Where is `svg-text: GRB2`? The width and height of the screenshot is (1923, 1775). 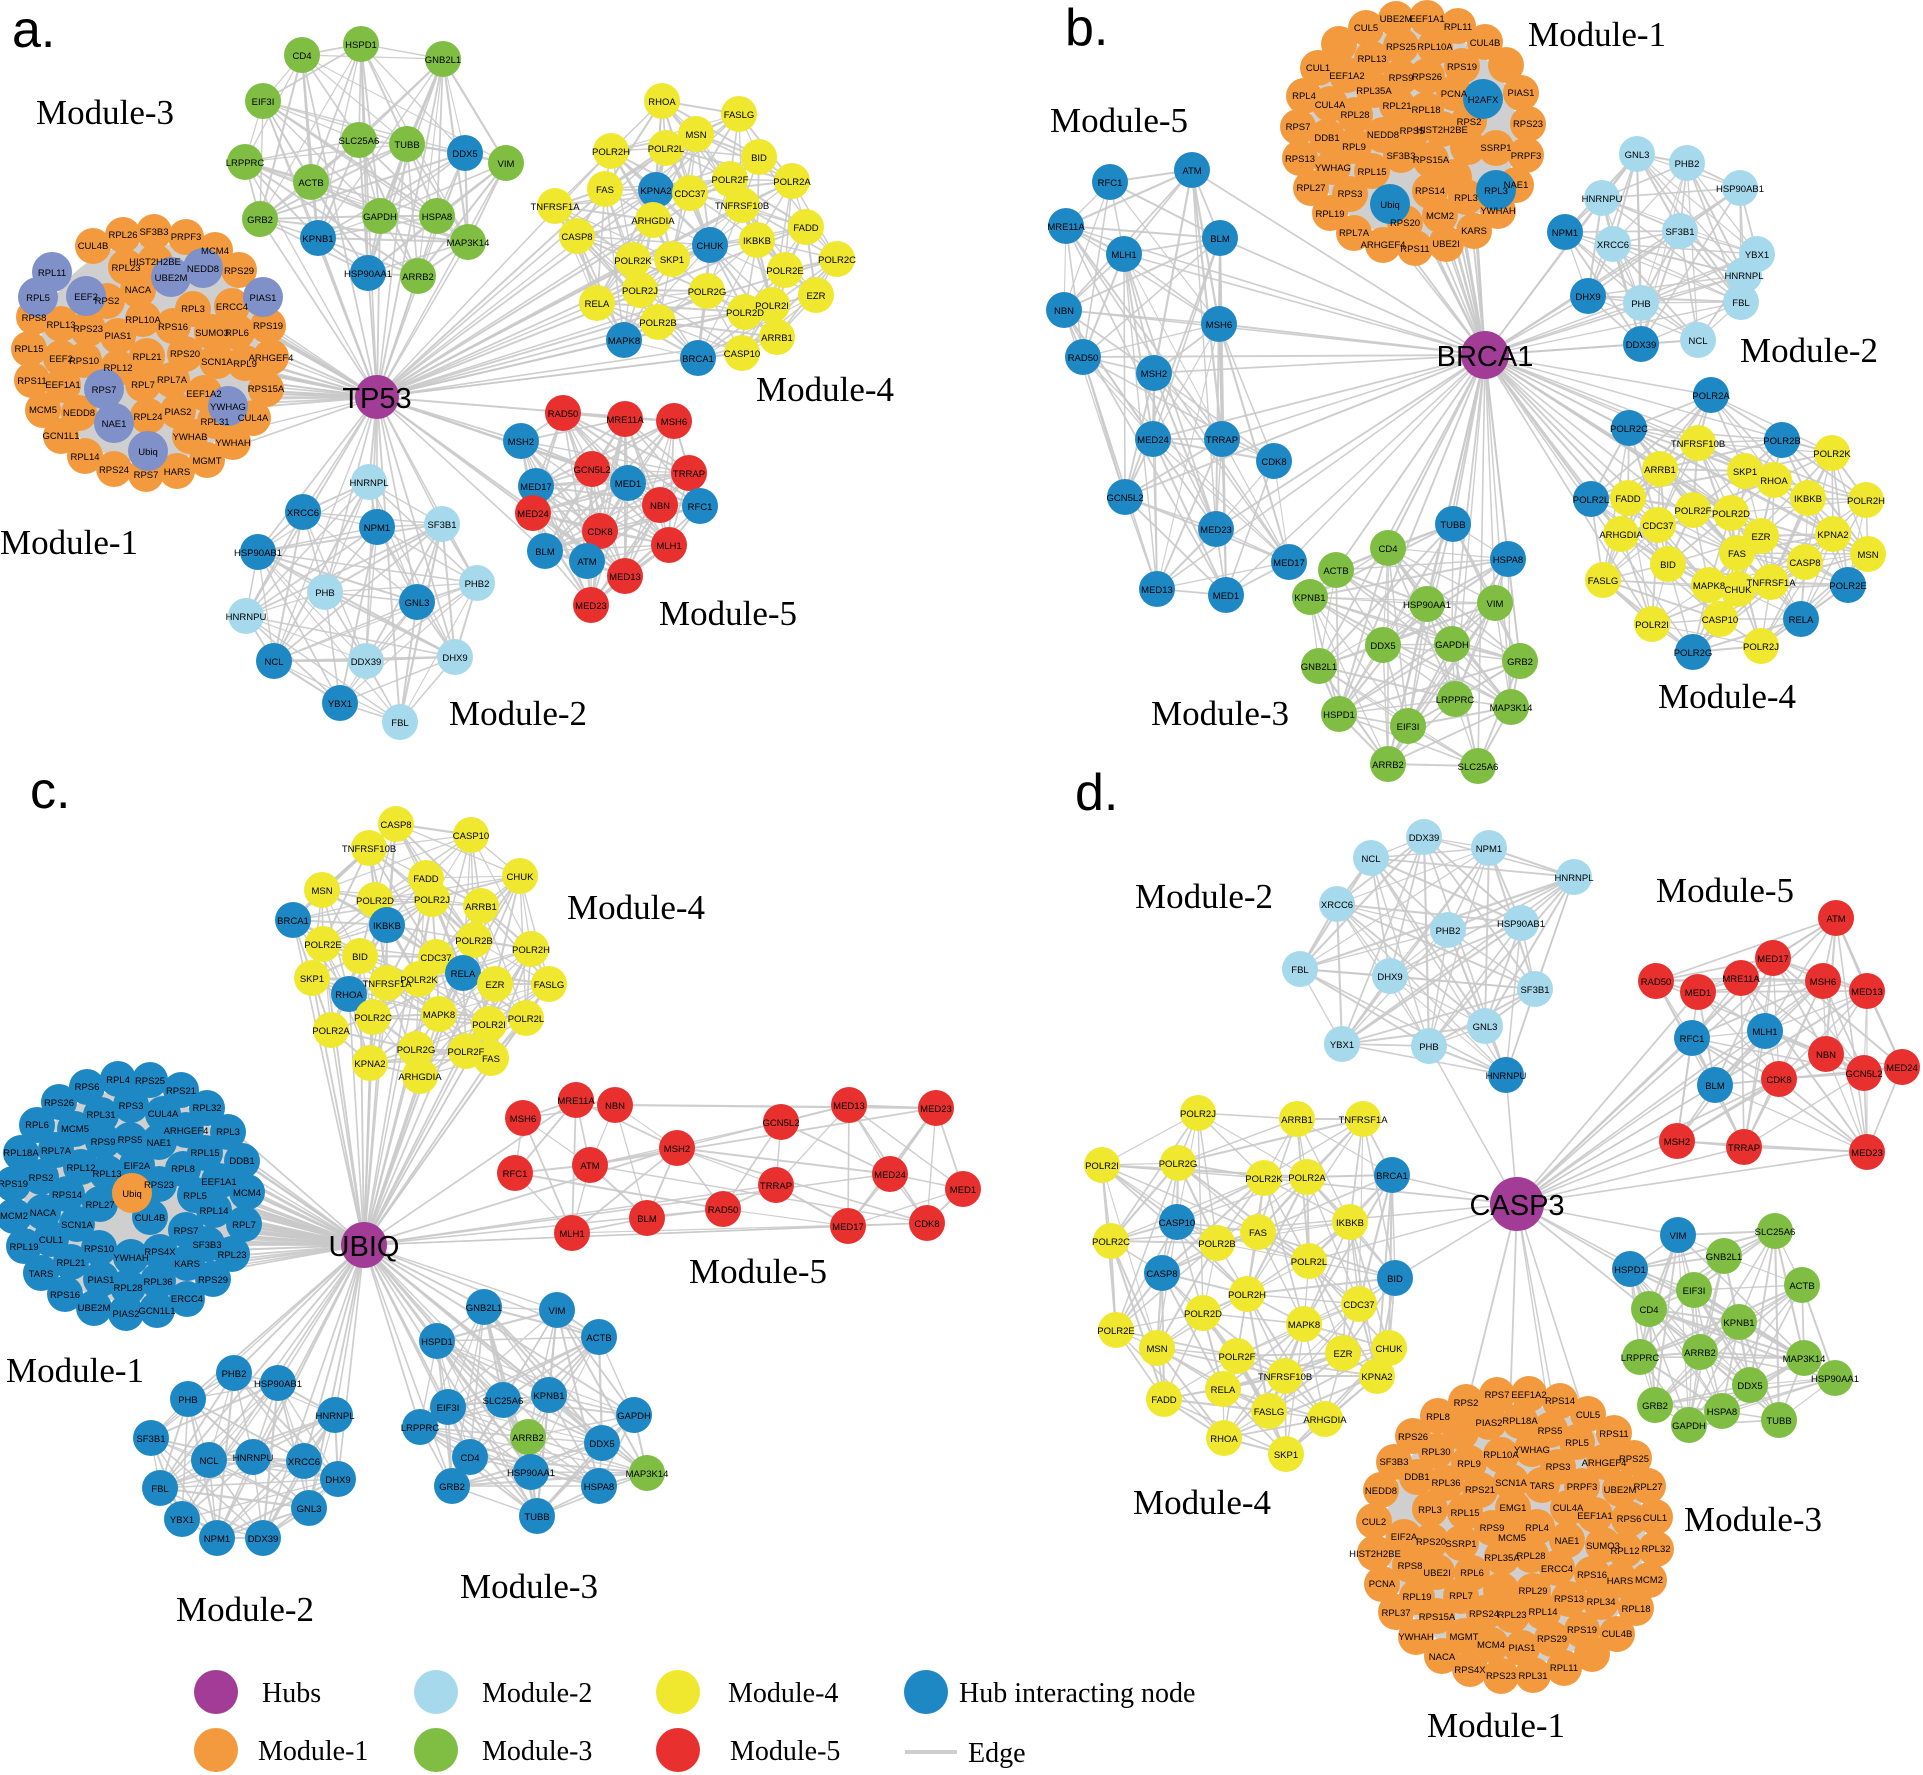 svg-text: GRB2 is located at coordinates (1655, 1406).